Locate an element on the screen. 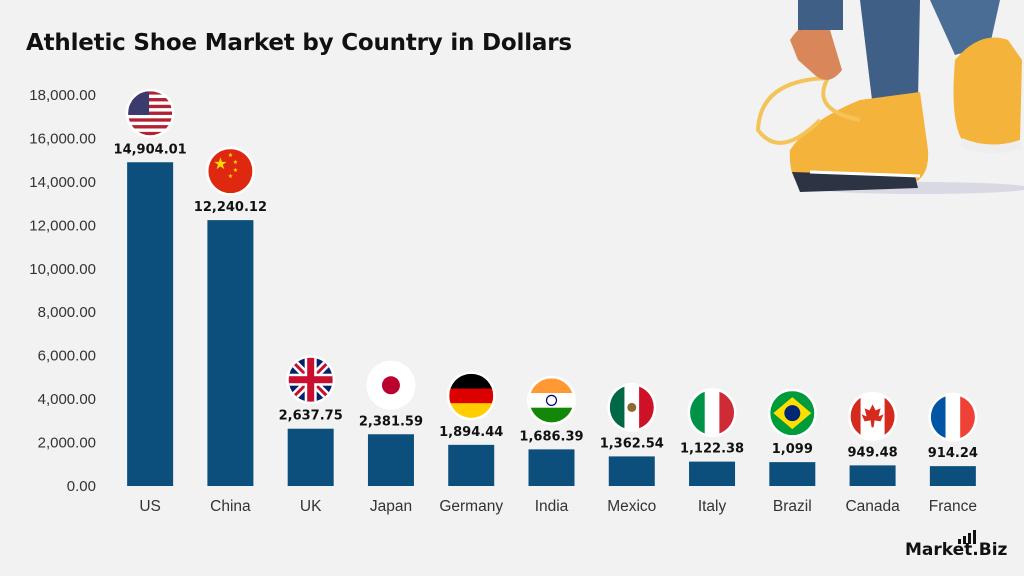 Image resolution: width=1024 pixels, height=576 pixels. data-label: 12,240.12 is located at coordinates (230, 207).